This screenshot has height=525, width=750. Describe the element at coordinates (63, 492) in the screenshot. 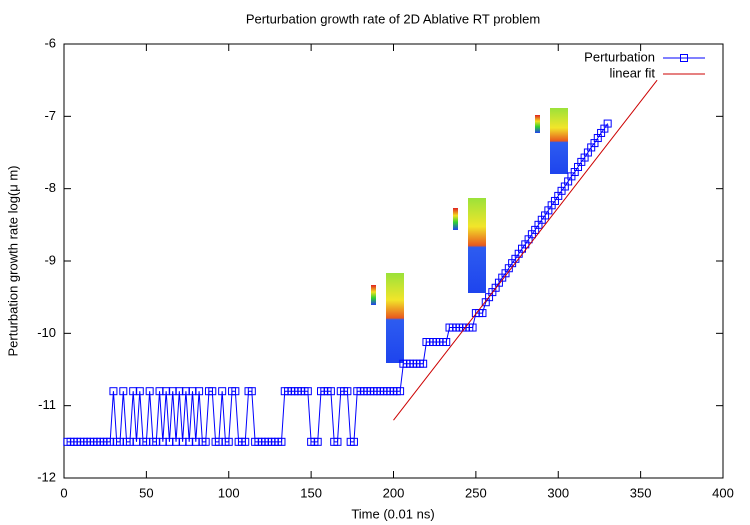

I see `x-tick-label: 0` at that location.